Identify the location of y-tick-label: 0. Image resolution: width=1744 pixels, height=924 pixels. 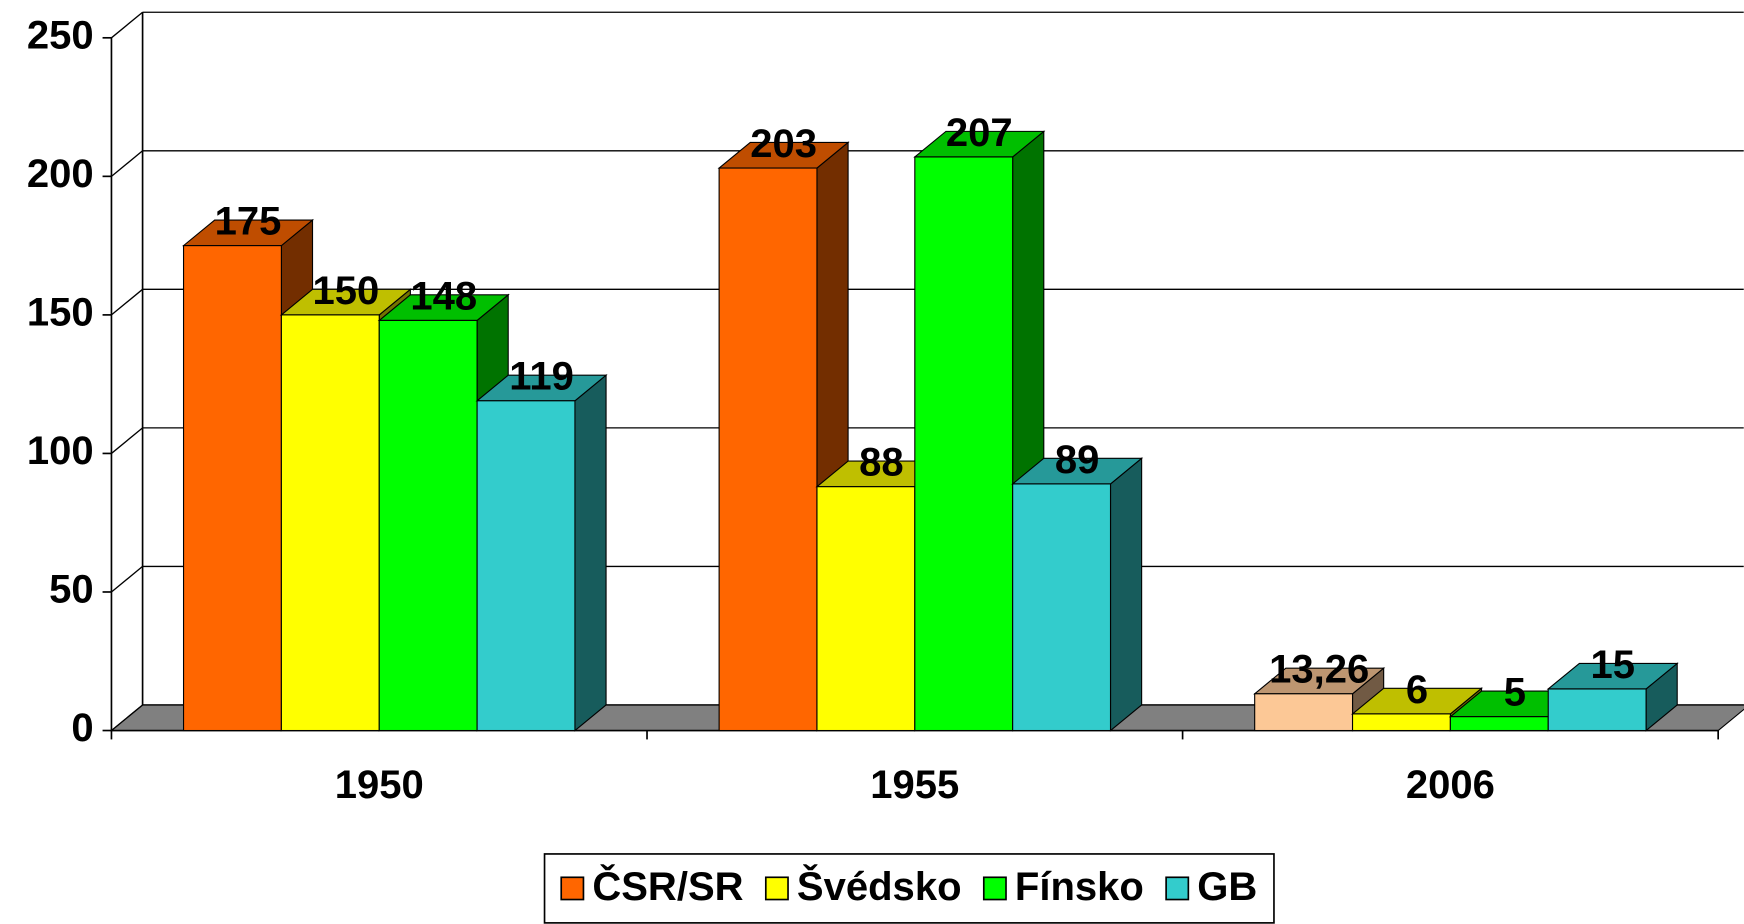
(82, 728).